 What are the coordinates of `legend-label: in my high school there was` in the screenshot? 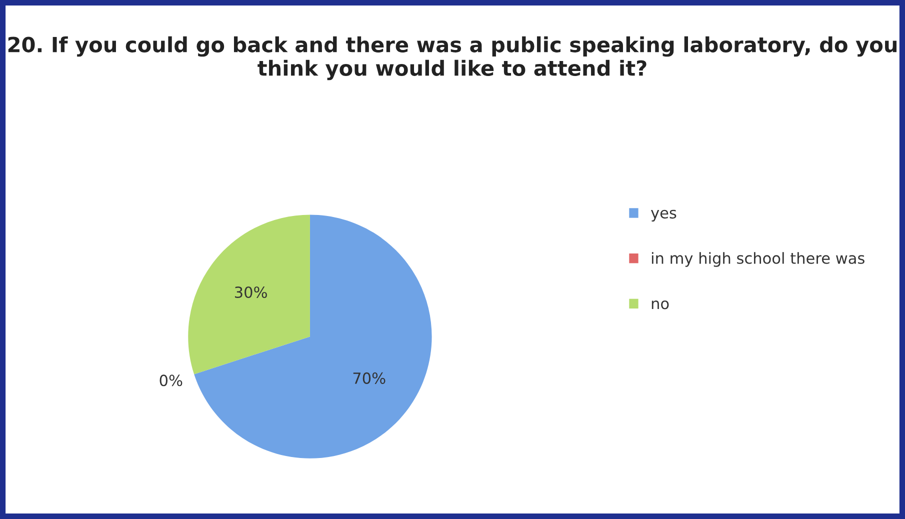 It's located at (758, 259).